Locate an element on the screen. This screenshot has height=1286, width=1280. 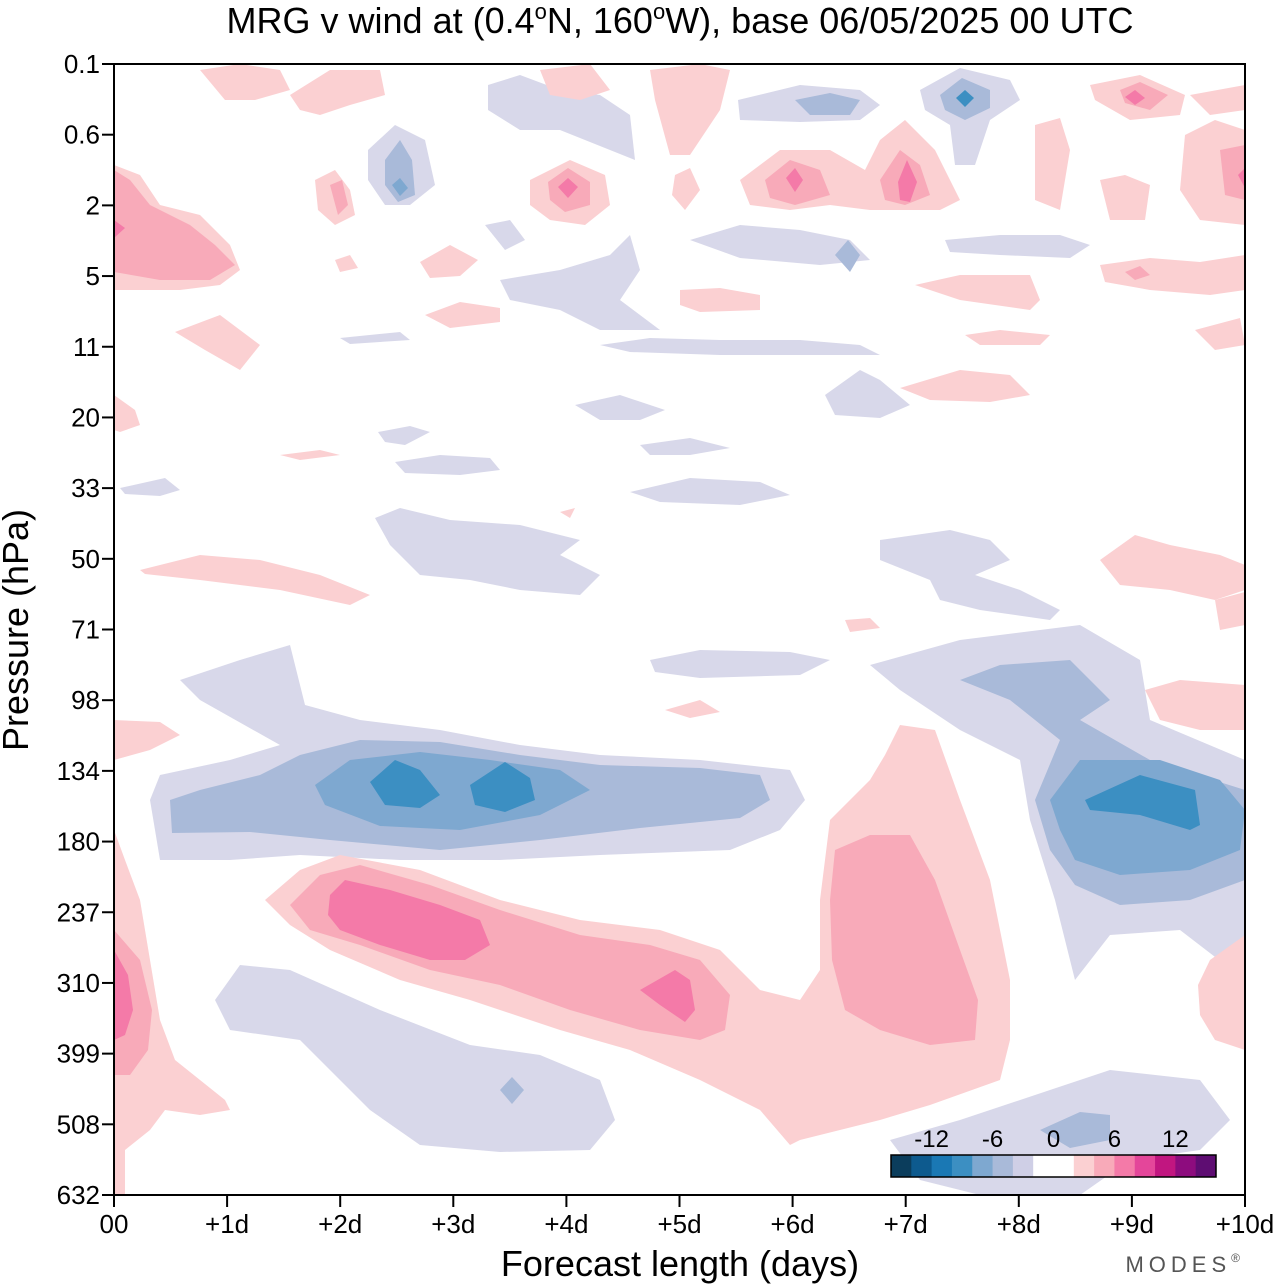
y-tick-label: 33 is located at coordinates (85, 488).